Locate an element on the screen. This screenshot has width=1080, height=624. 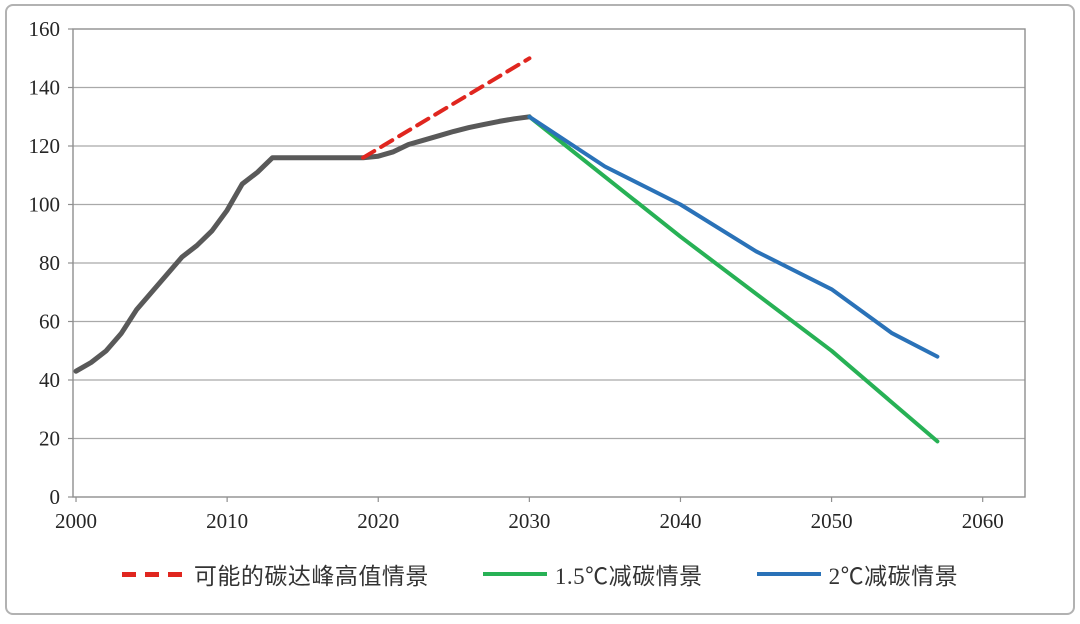
x-axis-label-2060: 2060 is located at coordinates (983, 521).